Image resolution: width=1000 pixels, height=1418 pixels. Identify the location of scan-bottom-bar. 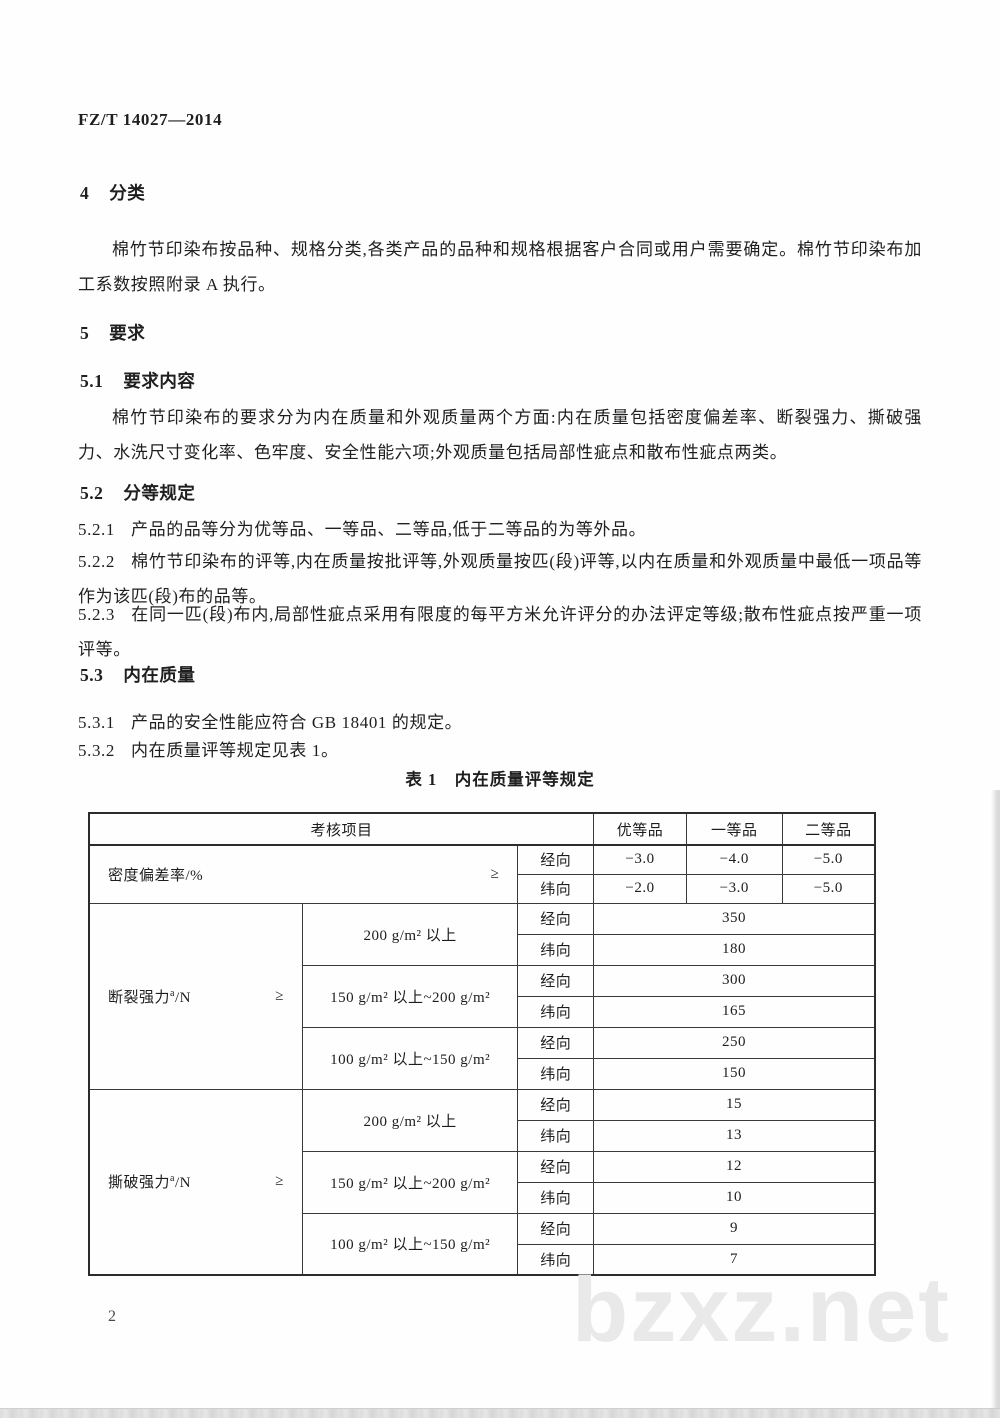
(500, 1413).